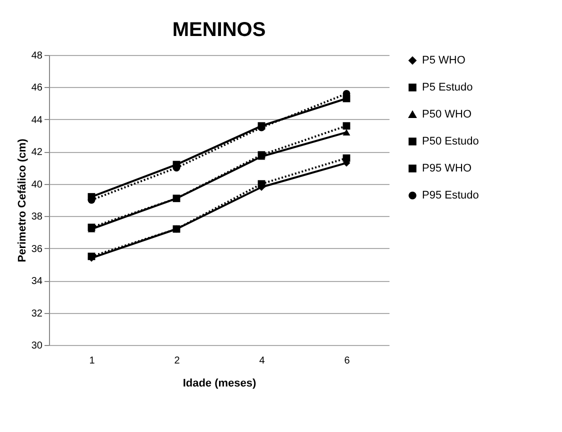 This screenshot has width=562, height=432. What do you see at coordinates (92, 361) in the screenshot?
I see `x-tick-label: 1` at bounding box center [92, 361].